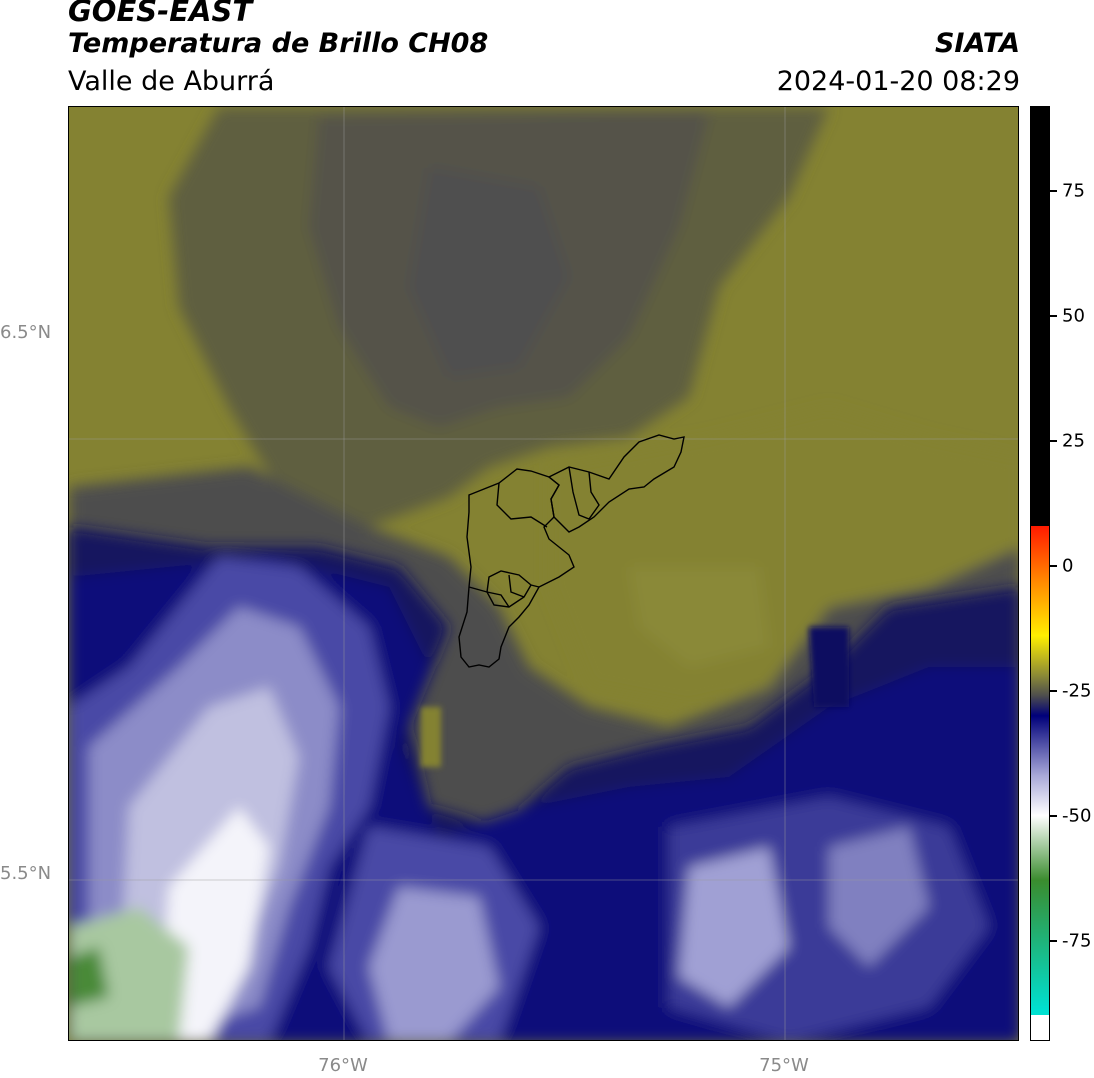  Describe the element at coordinates (1073, 191) in the screenshot. I see `colorbar-tick-label: 75` at that location.